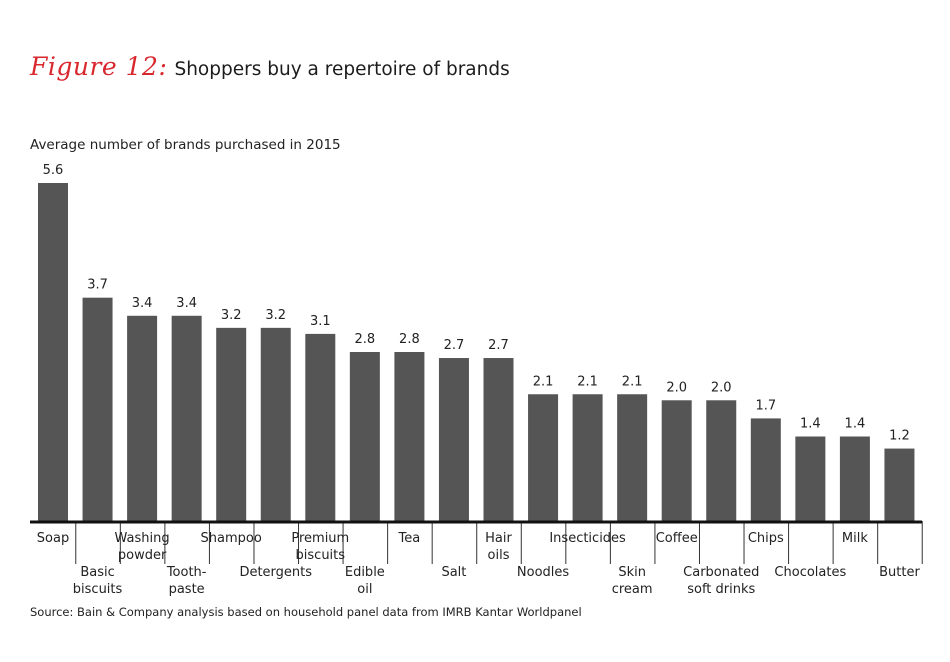 This screenshot has width=950, height=662. I want to click on category-label: powder, so click(142, 555).